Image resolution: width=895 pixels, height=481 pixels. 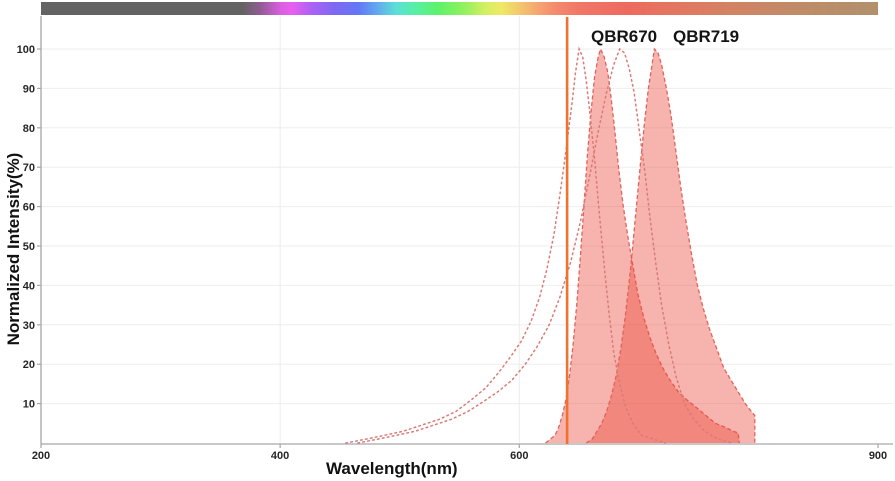 What do you see at coordinates (624, 36) in the screenshot?
I see `dye-label-qbr670: QBR670` at bounding box center [624, 36].